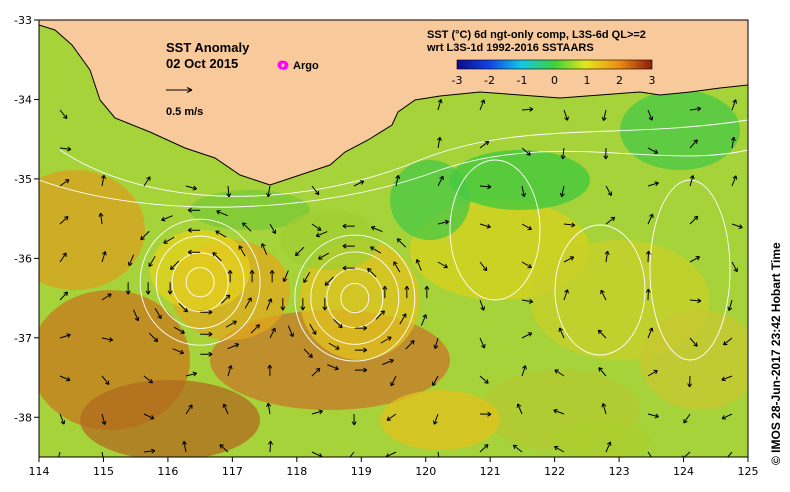  Describe the element at coordinates (536, 35) in the screenshot. I see `product-description: SST (°C) 6d ngt-only comp, L3S-6d QL>=2` at that location.